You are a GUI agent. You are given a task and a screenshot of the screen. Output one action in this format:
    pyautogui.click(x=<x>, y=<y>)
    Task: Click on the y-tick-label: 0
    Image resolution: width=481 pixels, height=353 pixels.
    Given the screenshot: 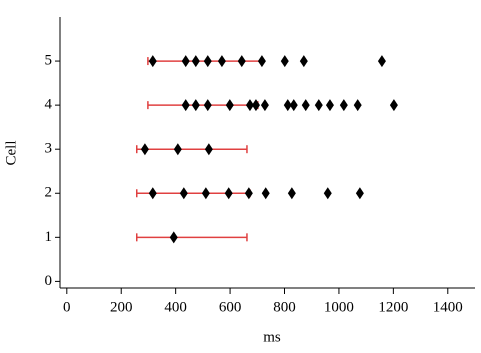 What is the action you would take?
    pyautogui.click(x=49, y=281)
    